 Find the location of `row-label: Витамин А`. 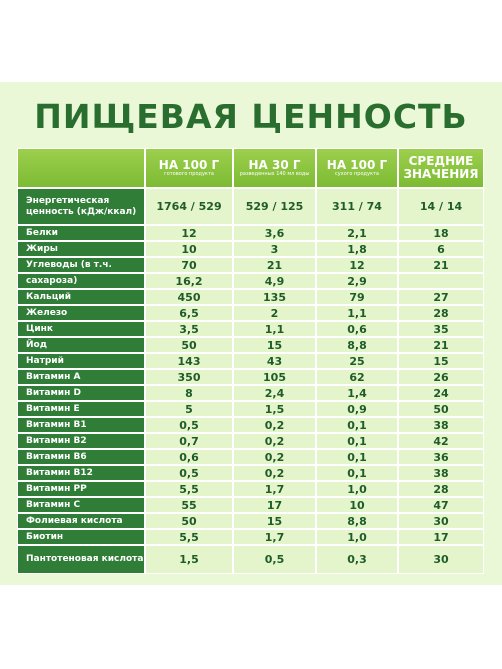

row-label: Витамин А is located at coordinates (81, 377).